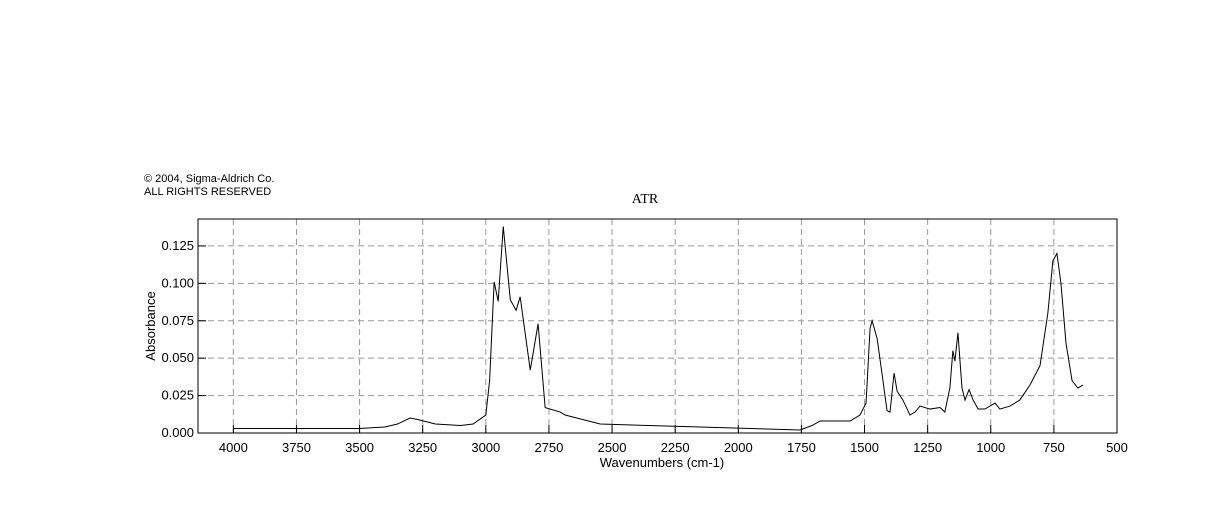 The image size is (1218, 528). I want to click on x-axis-label: Wavenumbers (cm-1), so click(662, 462).